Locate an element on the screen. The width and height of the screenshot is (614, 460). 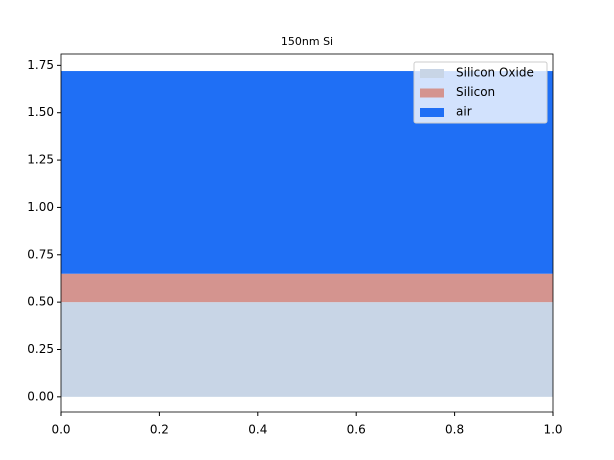
legend-box is located at coordinates (480, 92).